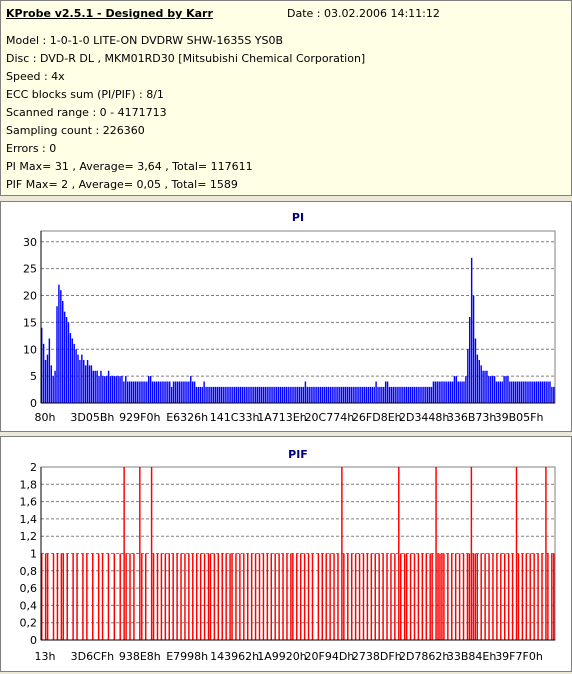 The image size is (572, 674). What do you see at coordinates (29, 571) in the screenshot?
I see `y-tick-label: 0,8` at bounding box center [29, 571].